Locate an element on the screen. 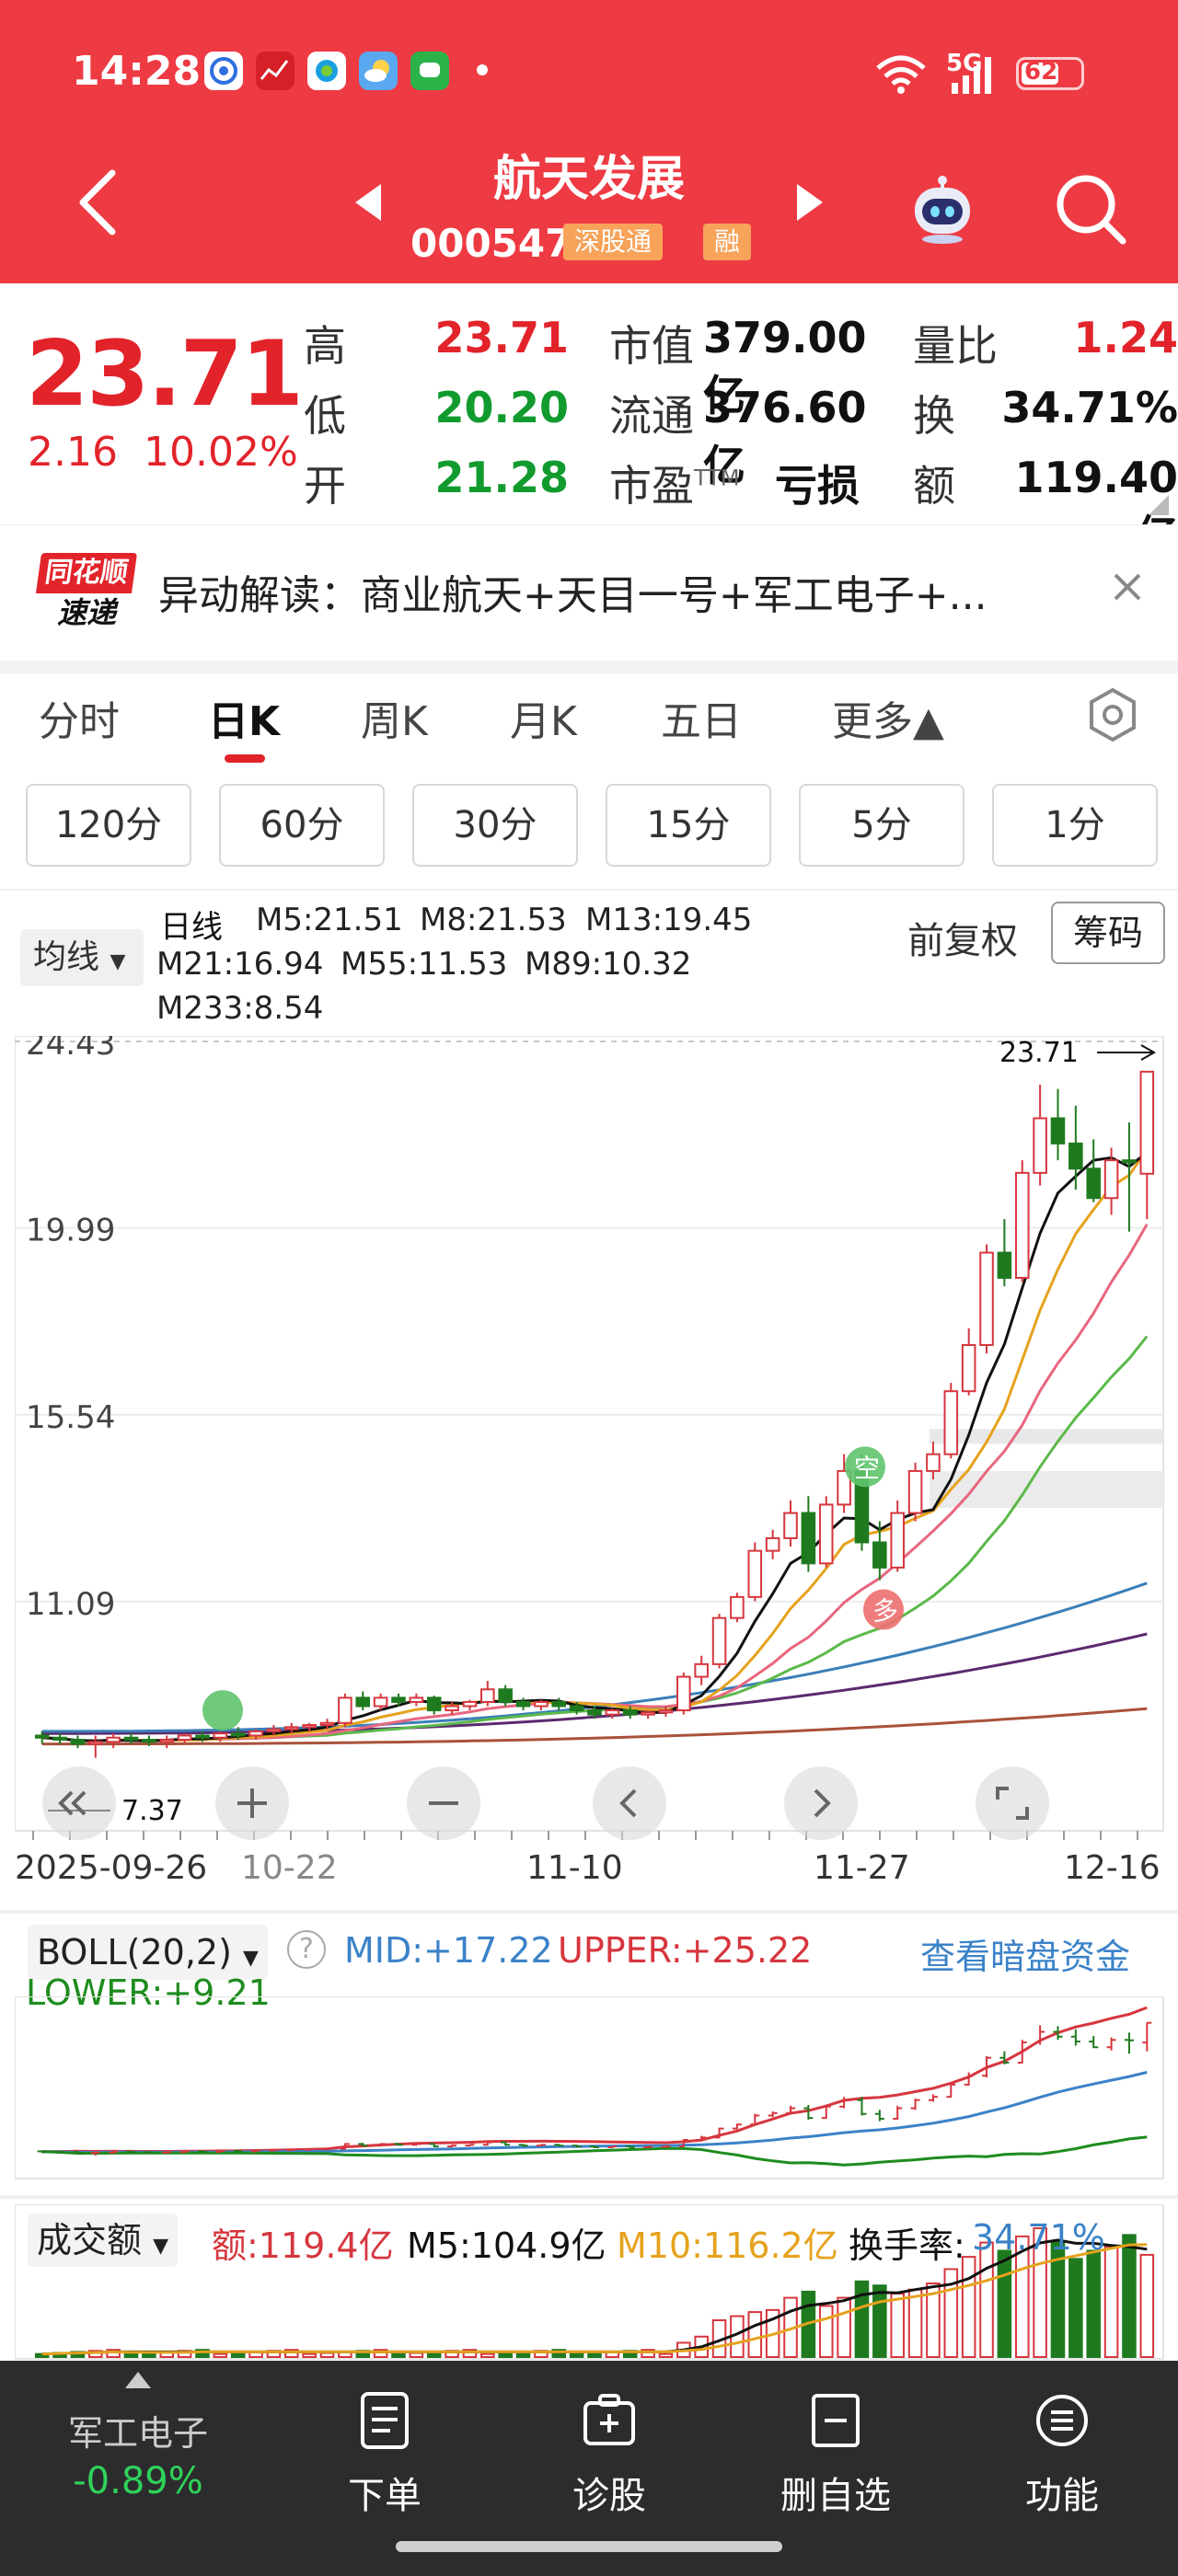 This screenshot has height=2576, width=1178. open-value: 21.28 is located at coordinates (501, 477).